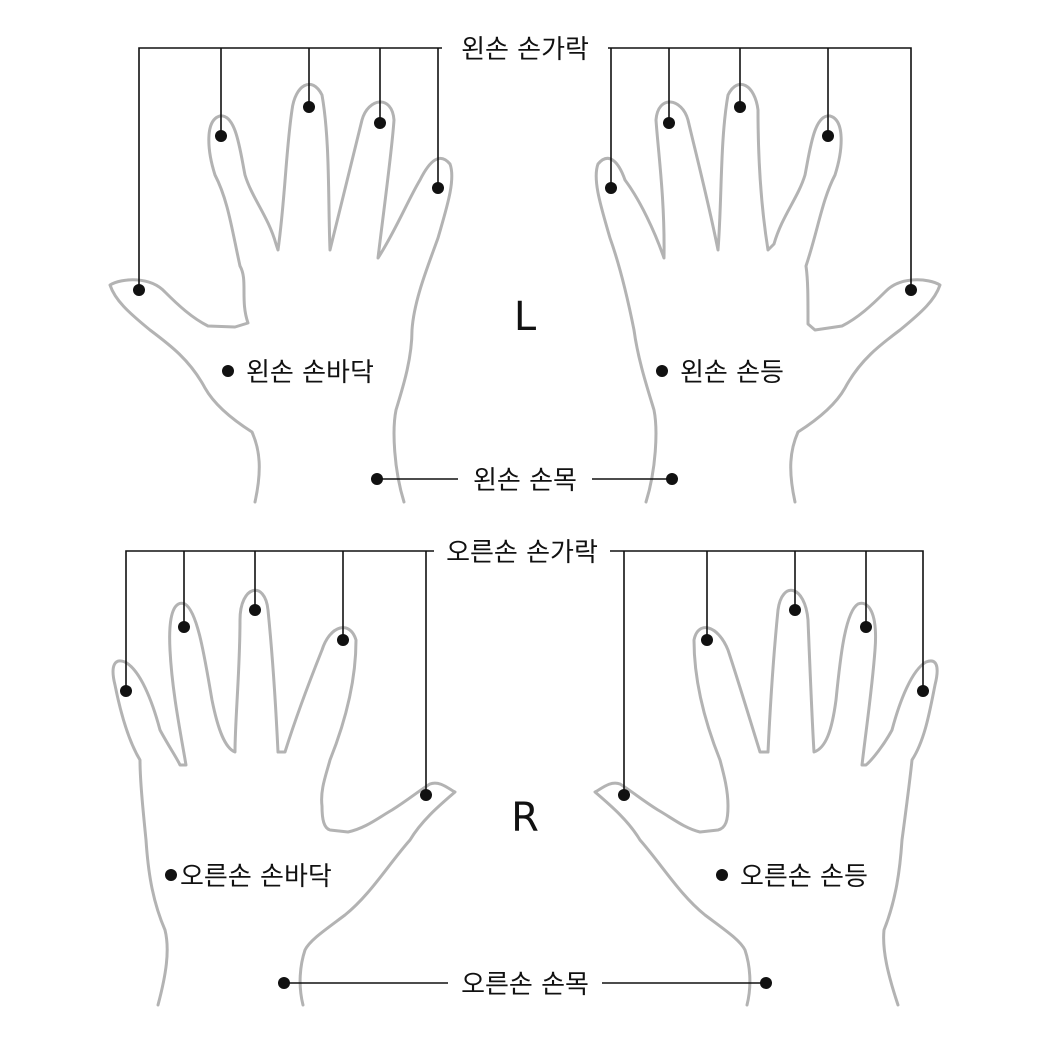 The width and height of the screenshot is (1050, 1050). What do you see at coordinates (525, 198) in the screenshot?
I see `left-fingertip-dots` at bounding box center [525, 198].